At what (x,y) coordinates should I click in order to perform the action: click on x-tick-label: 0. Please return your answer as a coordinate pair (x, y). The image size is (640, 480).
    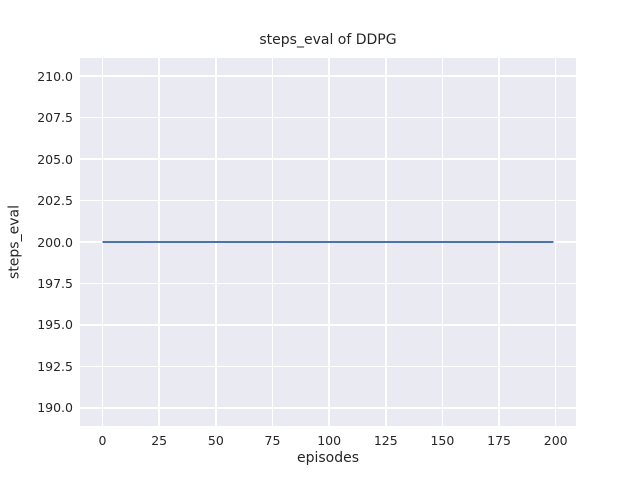
    Looking at the image, I should click on (102, 440).